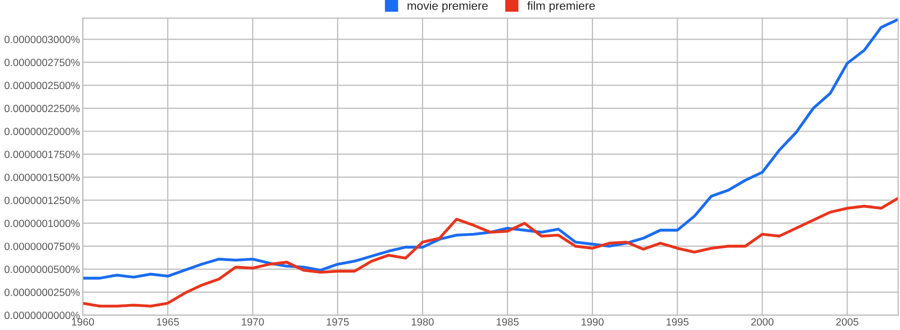 Image resolution: width=900 pixels, height=330 pixels. What do you see at coordinates (762, 322) in the screenshot?
I see `x-tick-label: 2000` at bounding box center [762, 322].